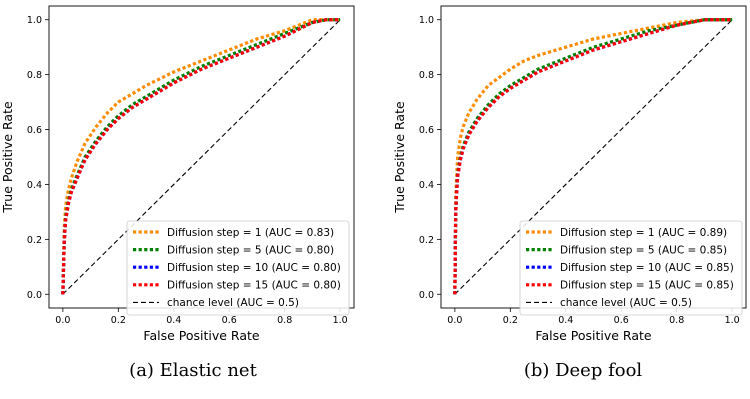  I want to click on legend-entry: Diffusion step = 10 (AUC = 0.85), so click(647, 268).